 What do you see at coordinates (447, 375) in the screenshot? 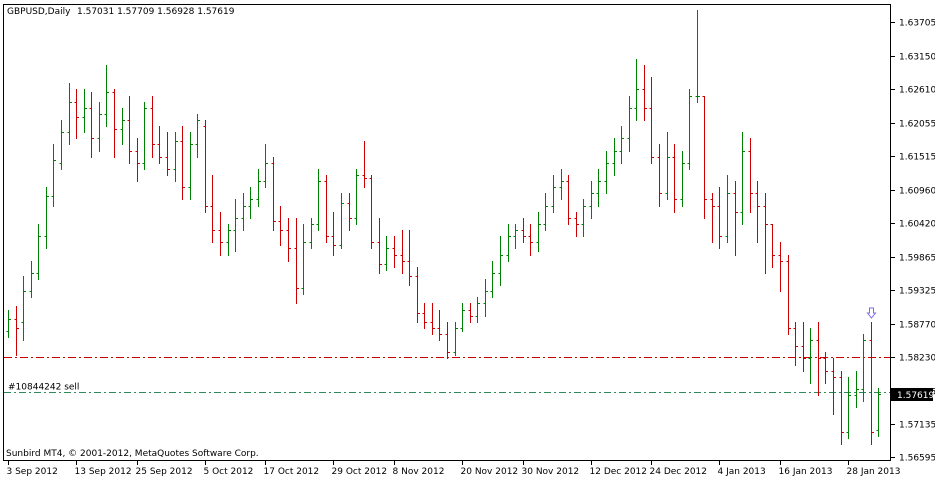
I see `price-level-lines: #10844242 sell` at bounding box center [447, 375].